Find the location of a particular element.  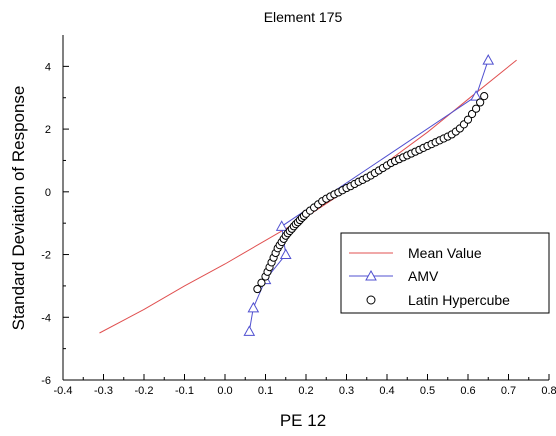

x-tick-label: -0.4 is located at coordinates (63, 391).